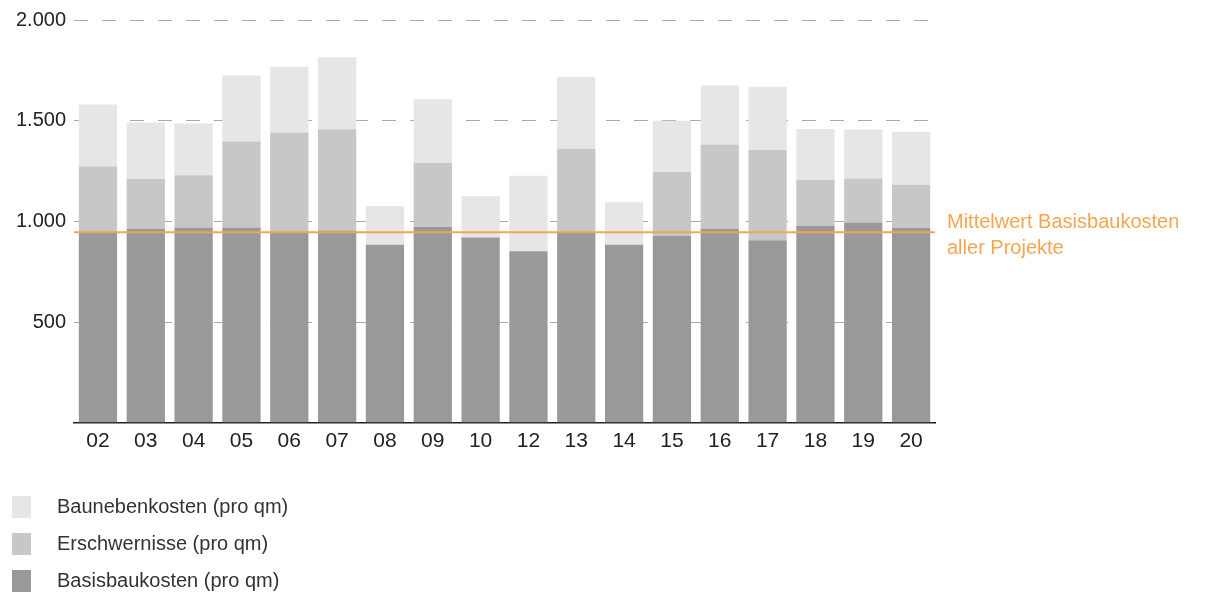  What do you see at coordinates (863, 440) in the screenshot?
I see `x-tick-label: 19` at bounding box center [863, 440].